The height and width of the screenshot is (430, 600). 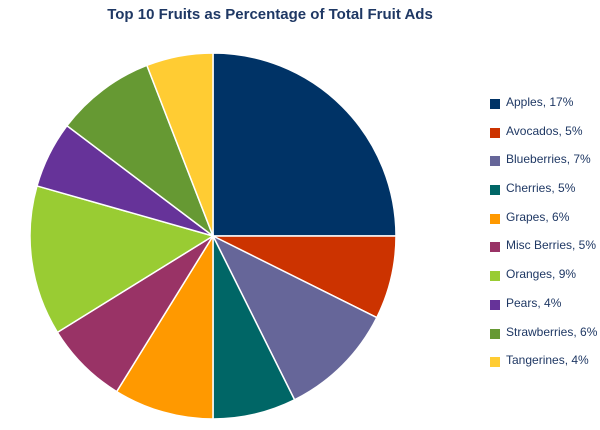 I want to click on legend-item-0: Apples, 17%, so click(x=543, y=110).